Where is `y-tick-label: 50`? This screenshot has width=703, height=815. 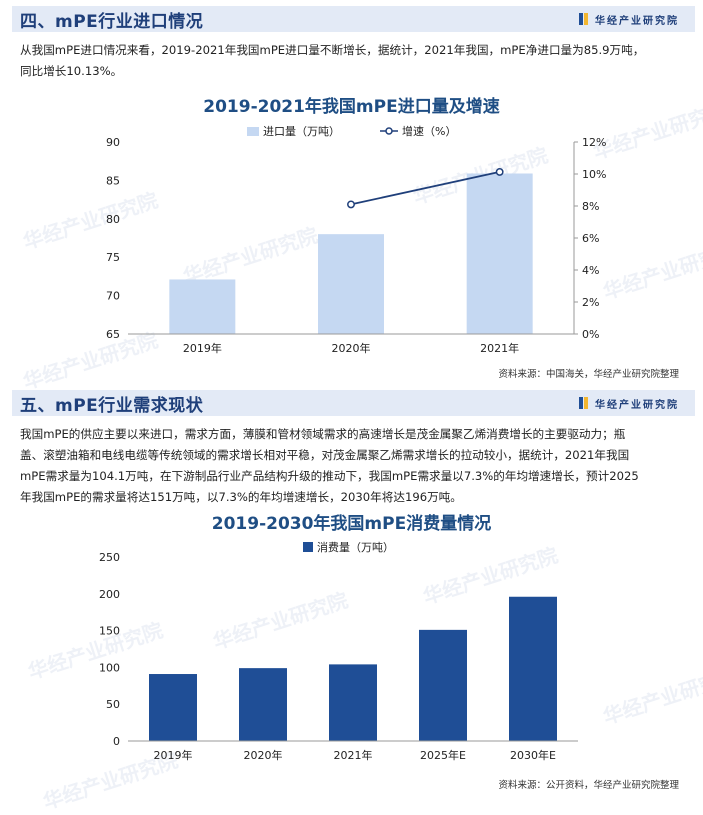 y-tick-label: 50 is located at coordinates (113, 704).